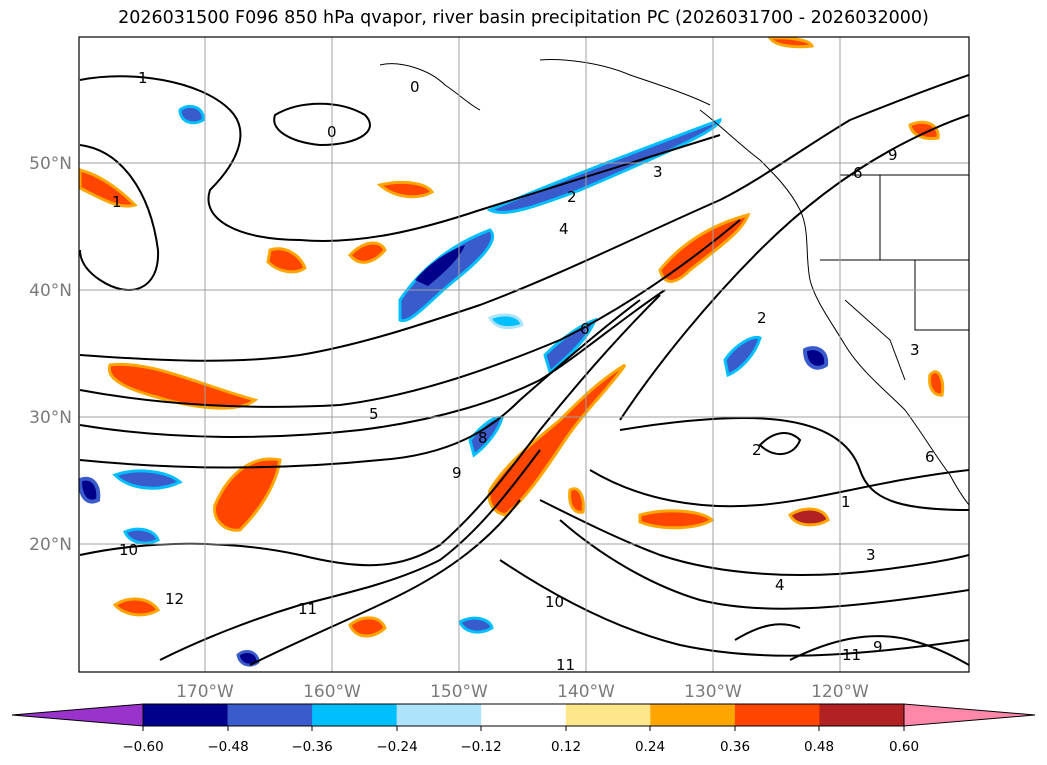 This screenshot has width=1047, height=765. What do you see at coordinates (311, 747) in the screenshot?
I see `colorbar-tick-label: −0.36` at bounding box center [311, 747].